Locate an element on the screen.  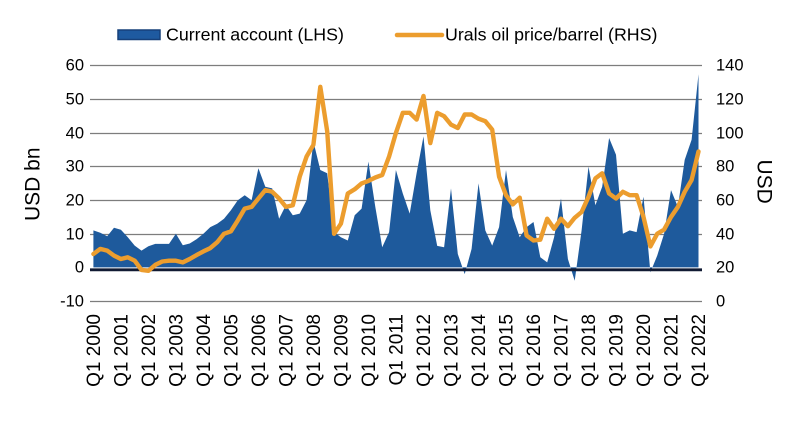
svg-text: 140 is located at coordinates (730, 65).